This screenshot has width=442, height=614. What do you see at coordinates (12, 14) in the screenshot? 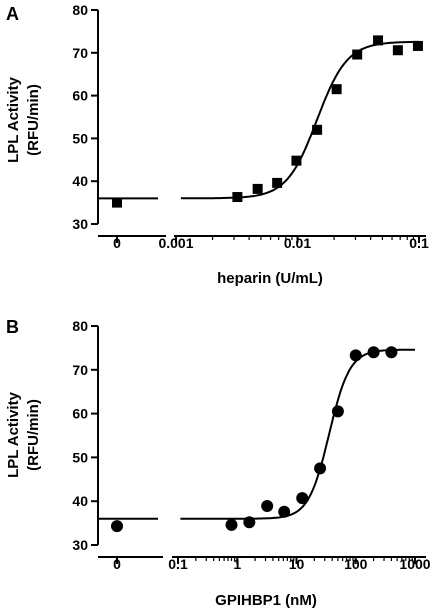
I see `panel-letter-a: A` at bounding box center [12, 14].